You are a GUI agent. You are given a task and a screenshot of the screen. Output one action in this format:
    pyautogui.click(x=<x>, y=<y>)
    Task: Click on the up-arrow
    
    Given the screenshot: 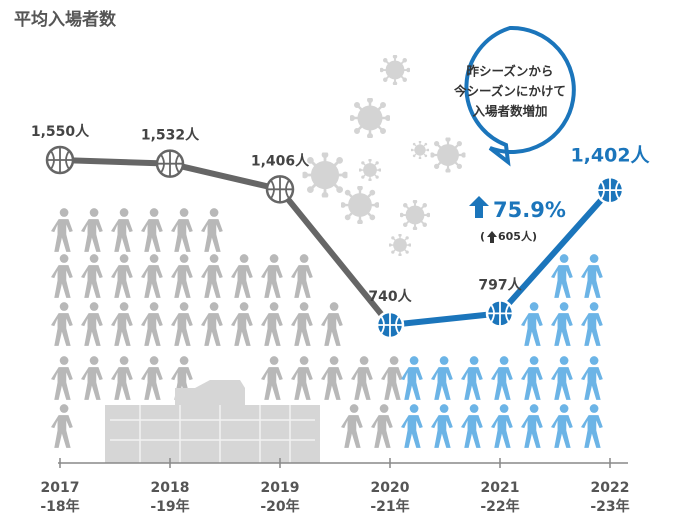 What is the action you would take?
    pyautogui.click(x=479, y=207)
    